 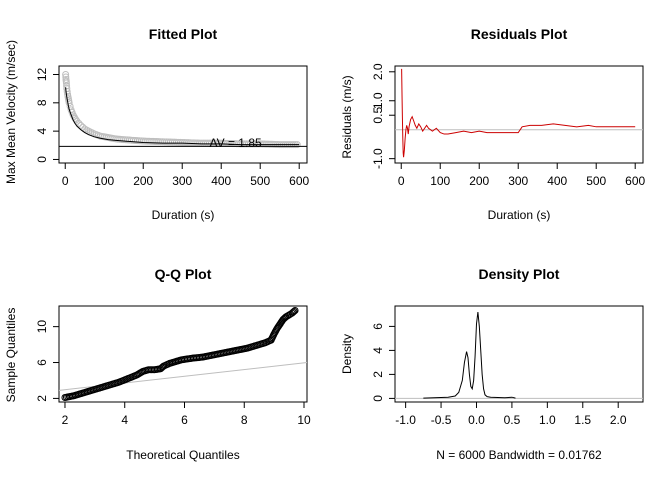 What do you see at coordinates (512, 420) in the screenshot?
I see `density-x-tick-label: 0.5` at bounding box center [512, 420].